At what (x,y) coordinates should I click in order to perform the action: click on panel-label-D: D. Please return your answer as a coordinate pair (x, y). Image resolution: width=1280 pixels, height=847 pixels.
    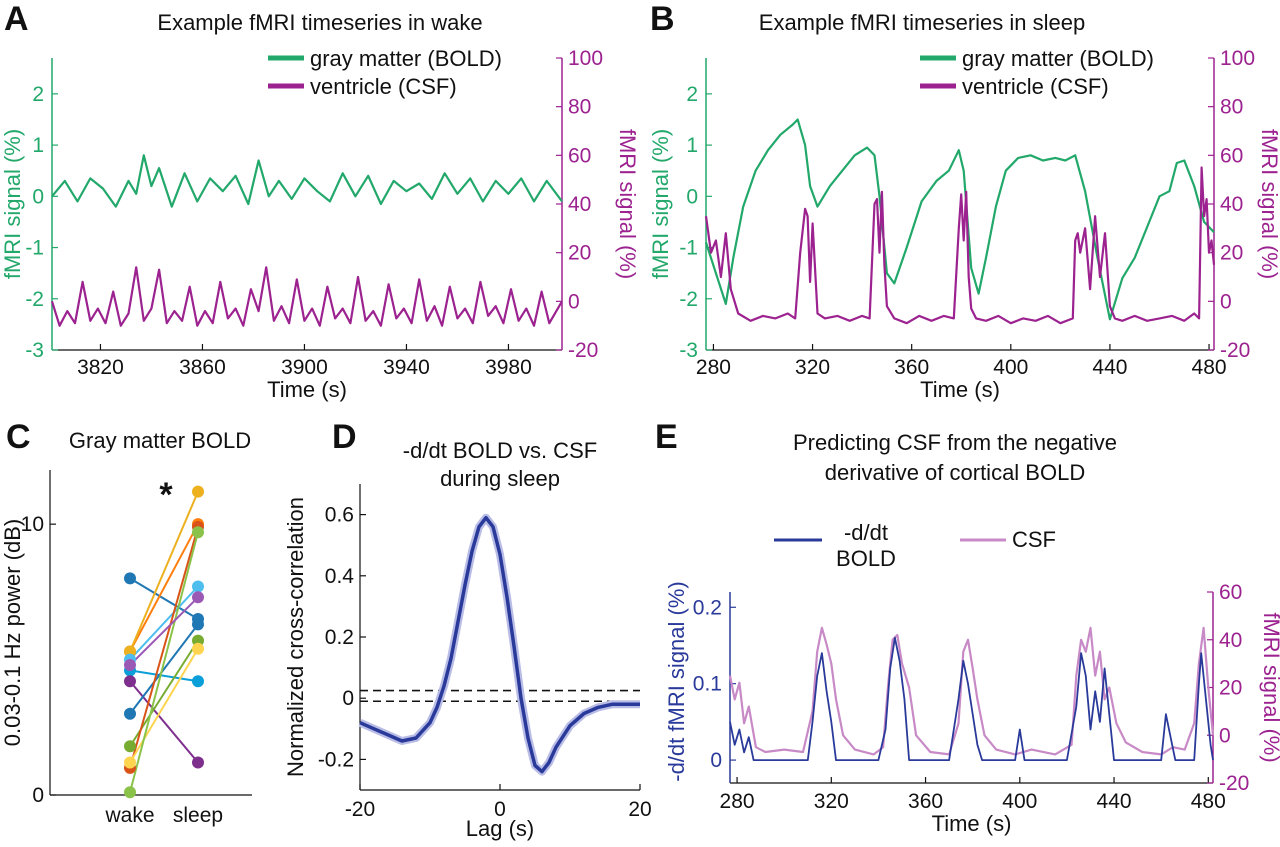
    Looking at the image, I should click on (344, 437).